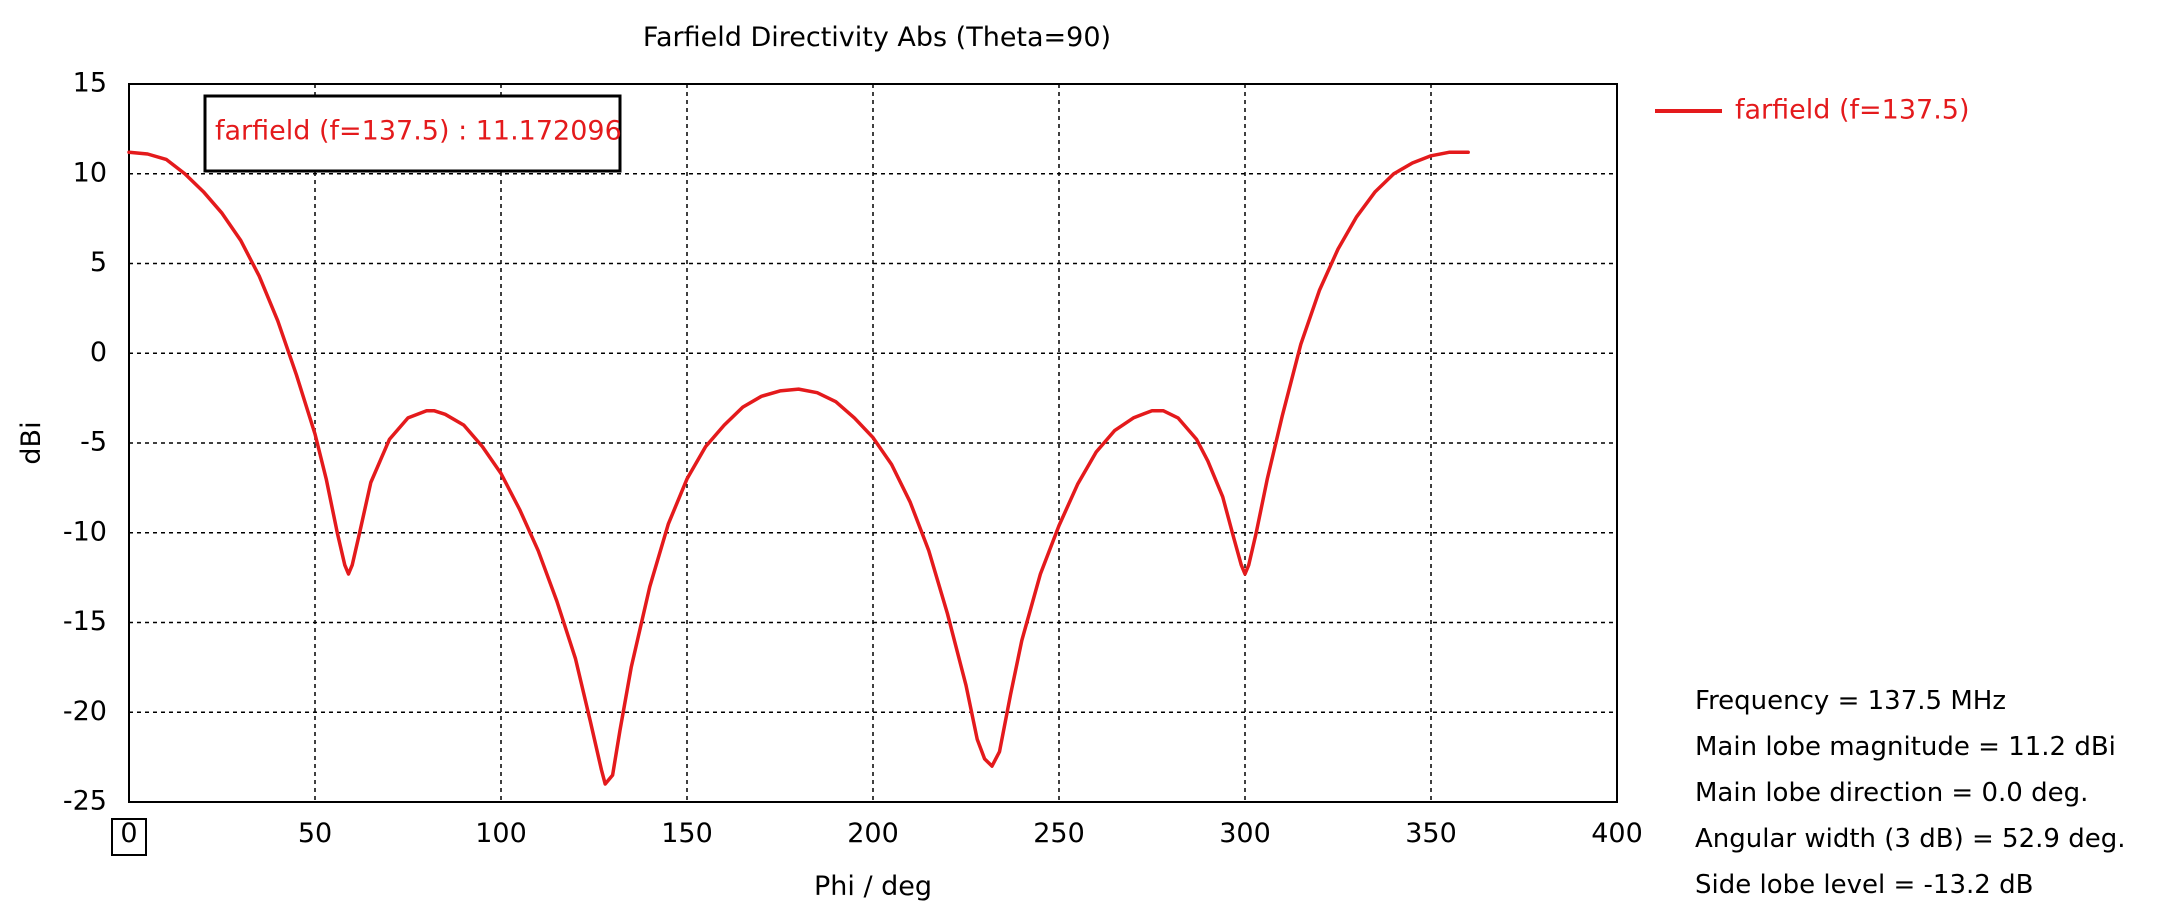 The height and width of the screenshot is (908, 2159). I want to click on info-value: 137.5 MHz, so click(1936, 701).